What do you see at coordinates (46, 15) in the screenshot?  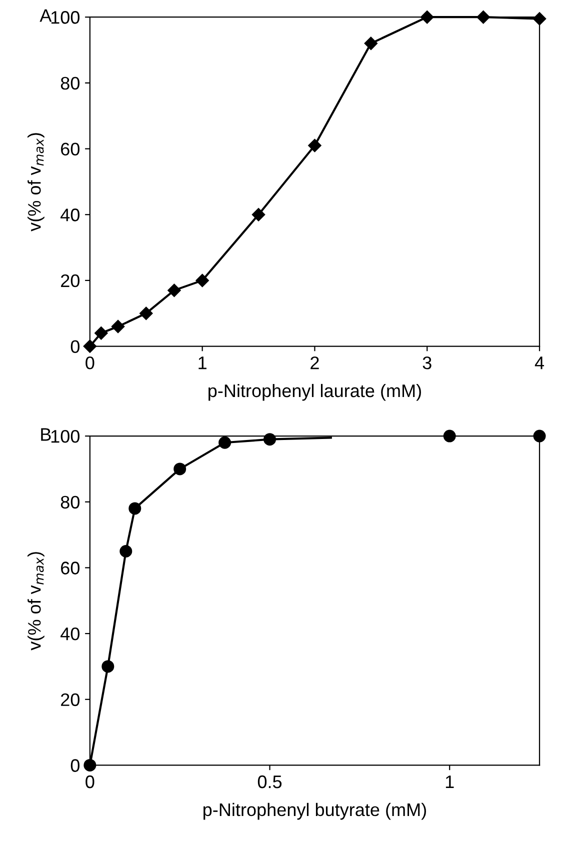 I see `chart-title: A` at bounding box center [46, 15].